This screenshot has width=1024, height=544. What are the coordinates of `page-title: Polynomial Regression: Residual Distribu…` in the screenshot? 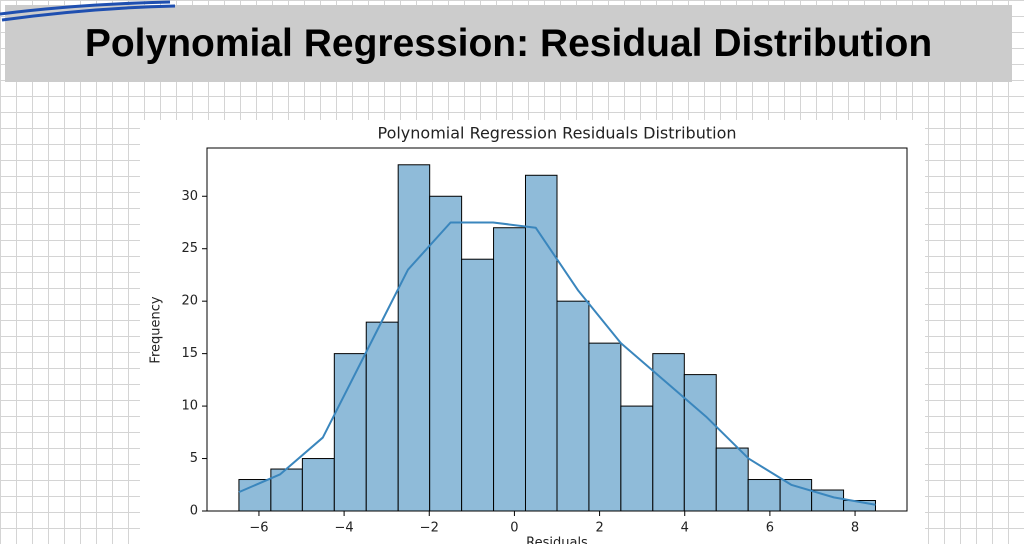 It's located at (508, 43).